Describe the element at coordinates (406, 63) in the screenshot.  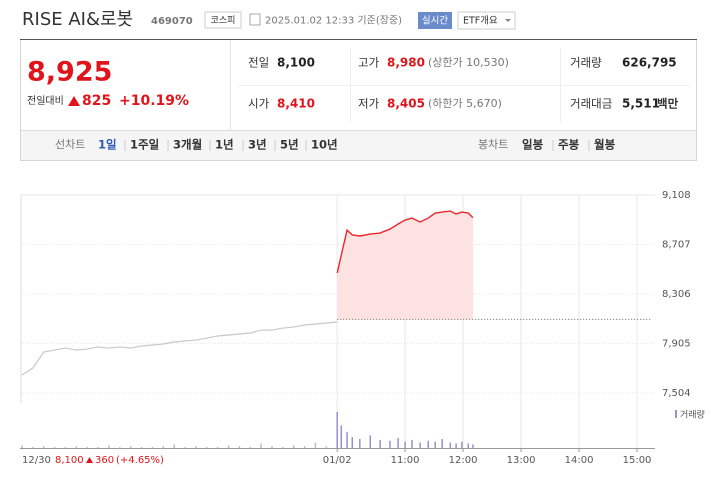
I see `stat-value: 8,980` at that location.